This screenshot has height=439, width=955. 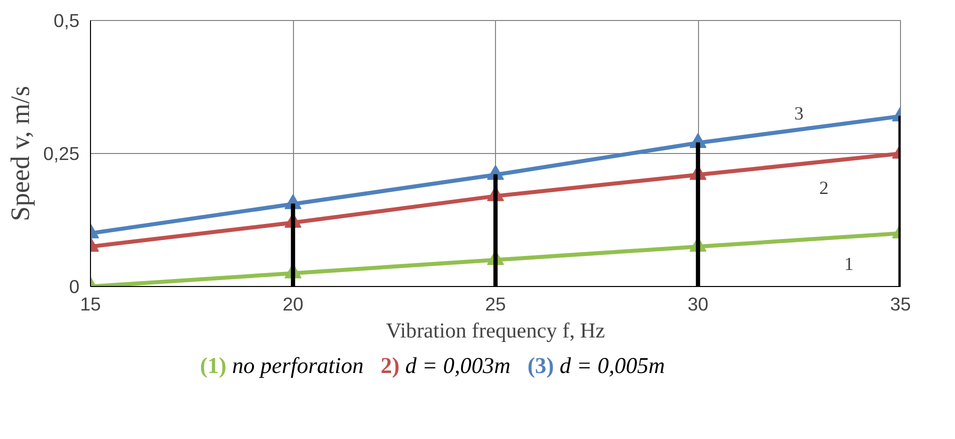 I want to click on x-tick-label: 35, so click(x=900, y=304).